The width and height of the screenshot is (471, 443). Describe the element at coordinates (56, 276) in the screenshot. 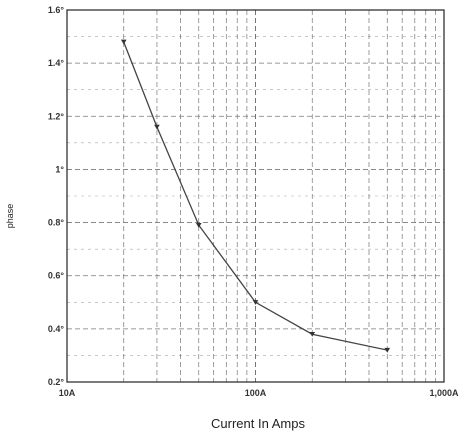

I see `y-tick-label: 0.6°` at that location.